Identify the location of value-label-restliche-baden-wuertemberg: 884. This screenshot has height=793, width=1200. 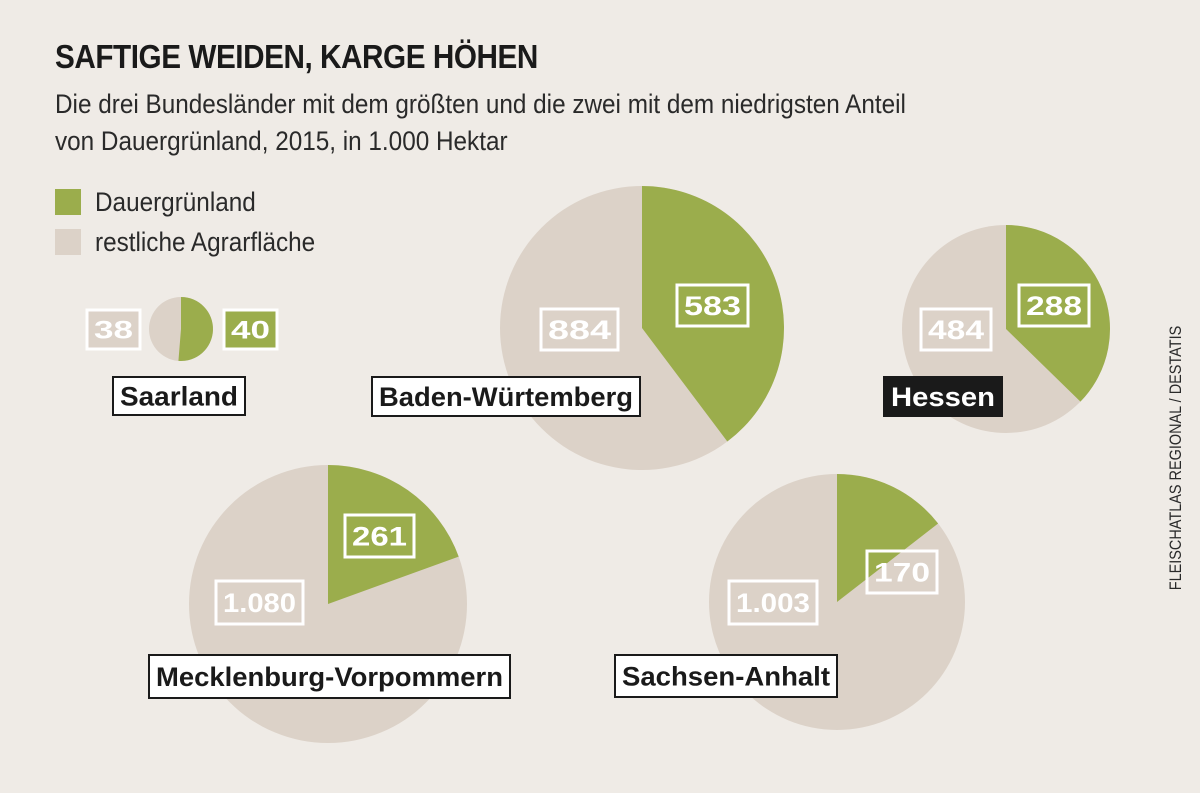
(579, 329).